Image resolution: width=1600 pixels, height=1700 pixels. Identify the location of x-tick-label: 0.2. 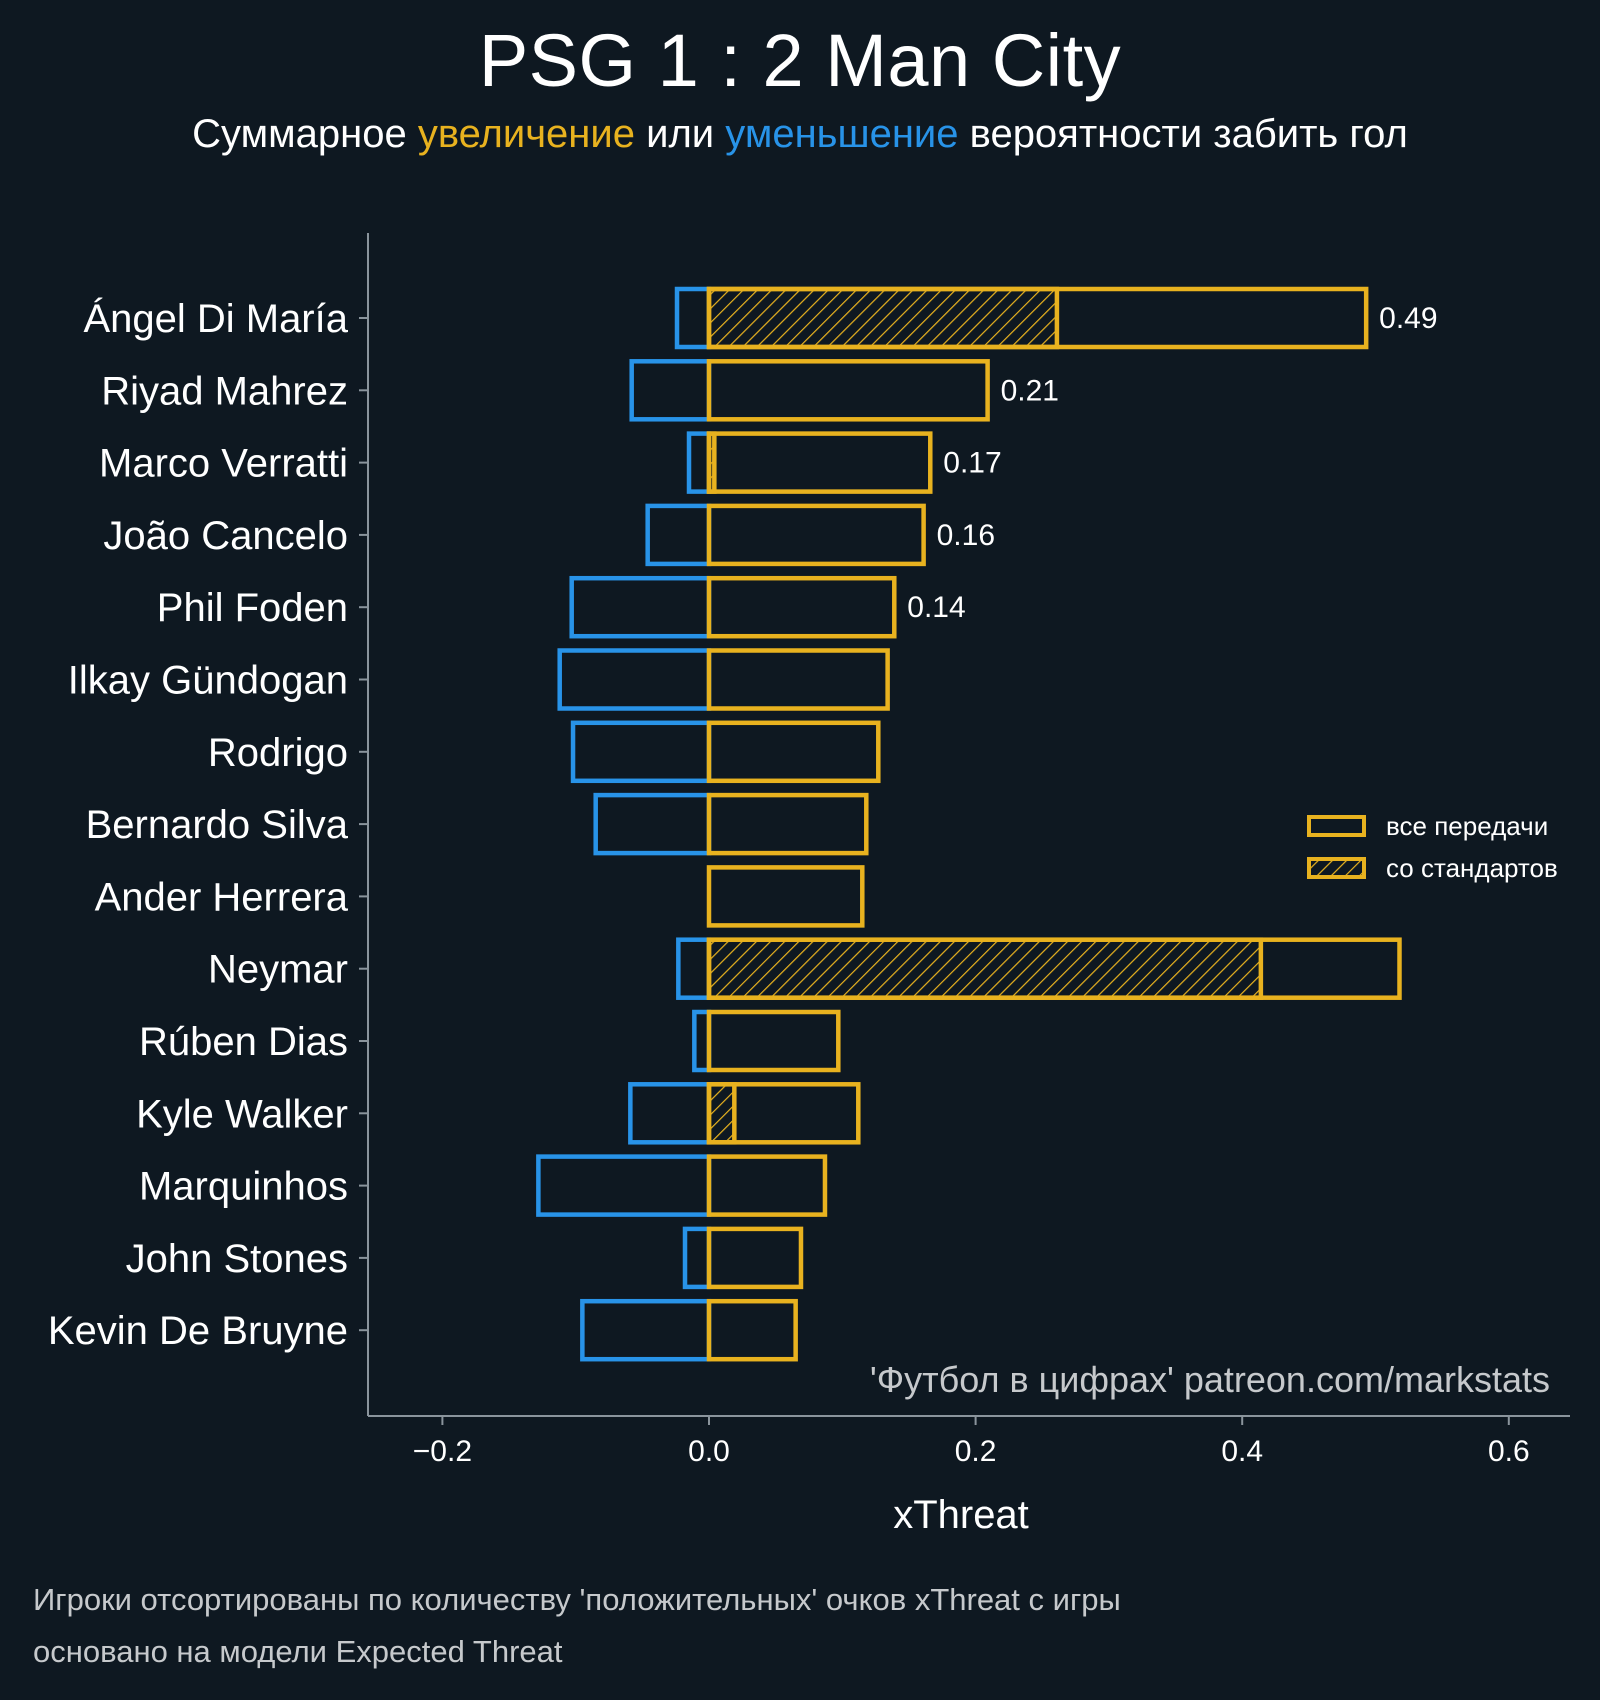
(976, 1451).